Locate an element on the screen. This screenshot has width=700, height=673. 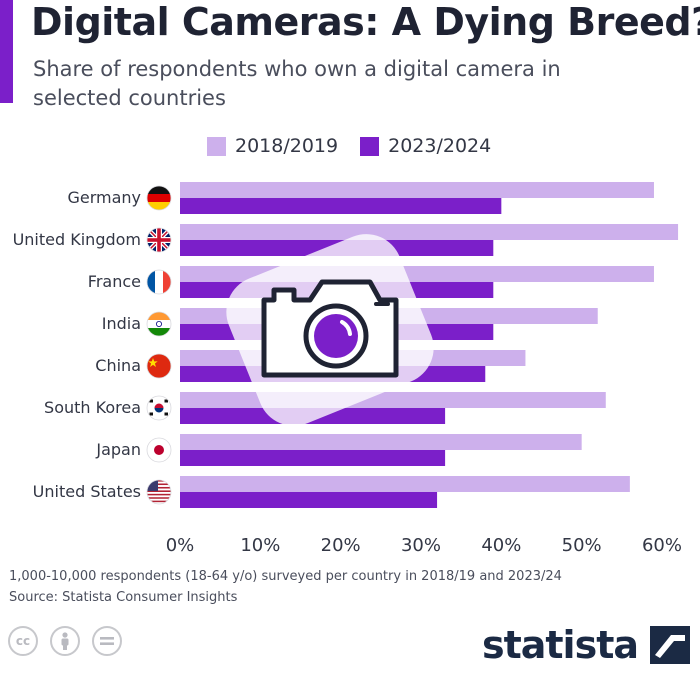
bar-germany-2023 is located at coordinates (341, 206).